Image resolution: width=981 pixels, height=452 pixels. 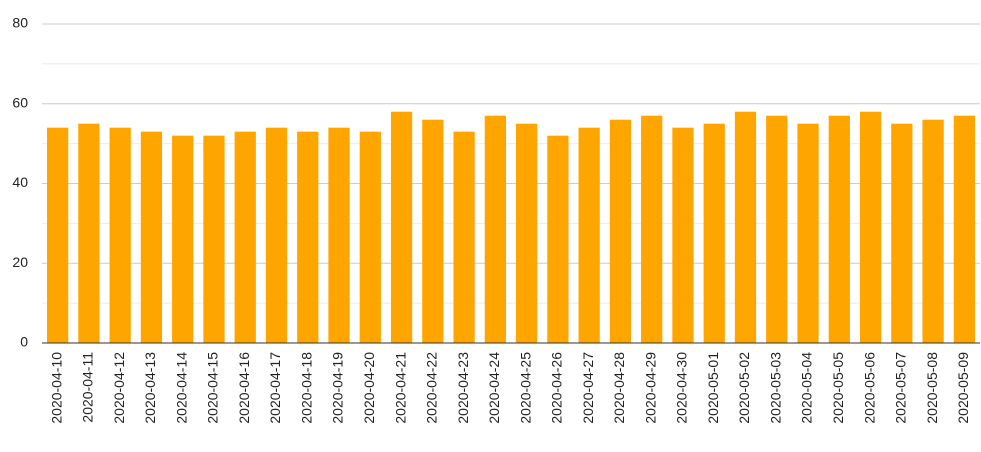 What do you see at coordinates (838, 388) in the screenshot?
I see `x-tick-label: 2020-05-05` at bounding box center [838, 388].